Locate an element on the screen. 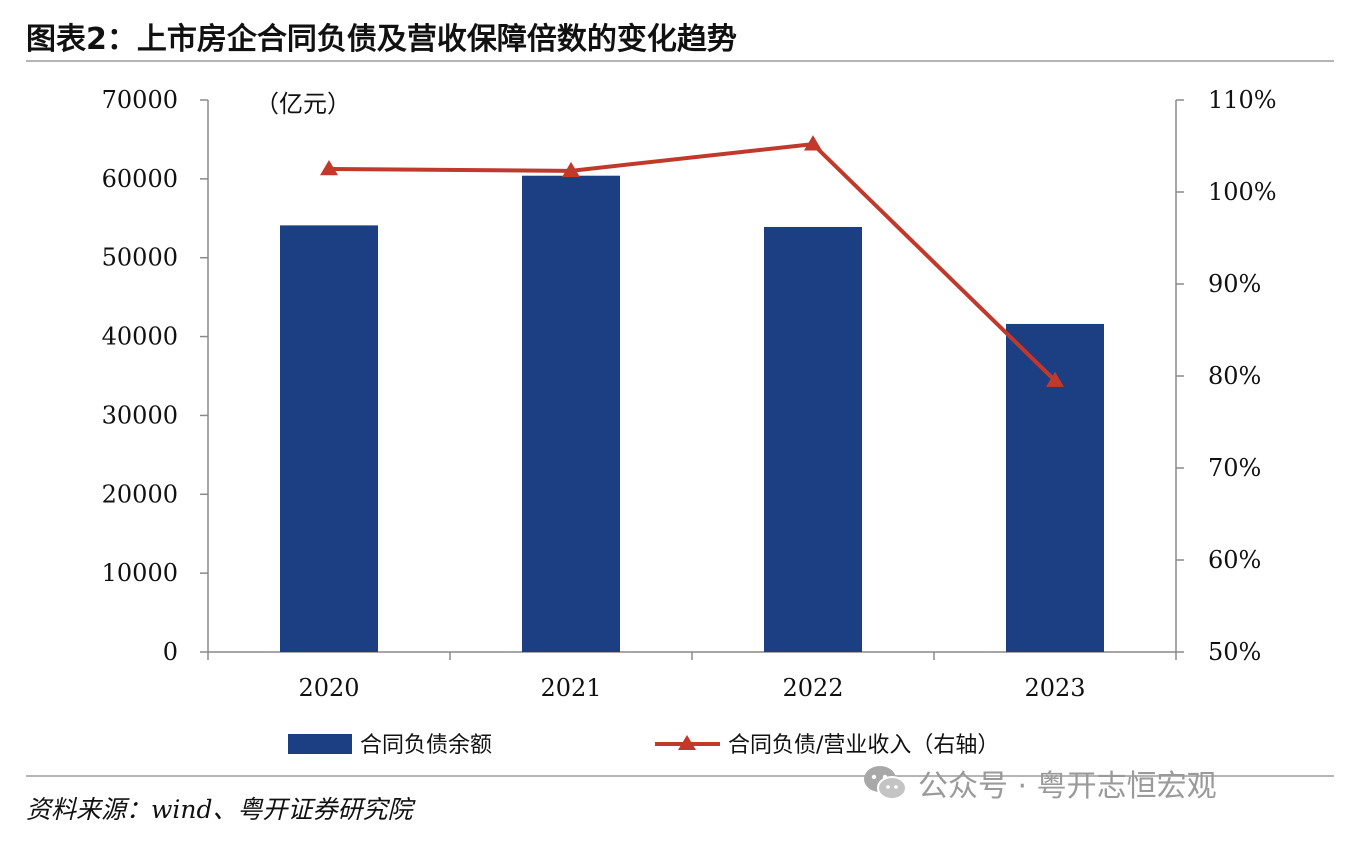 The width and height of the screenshot is (1346, 842). right-axis-tick-label: 100% is located at coordinates (1242, 192).